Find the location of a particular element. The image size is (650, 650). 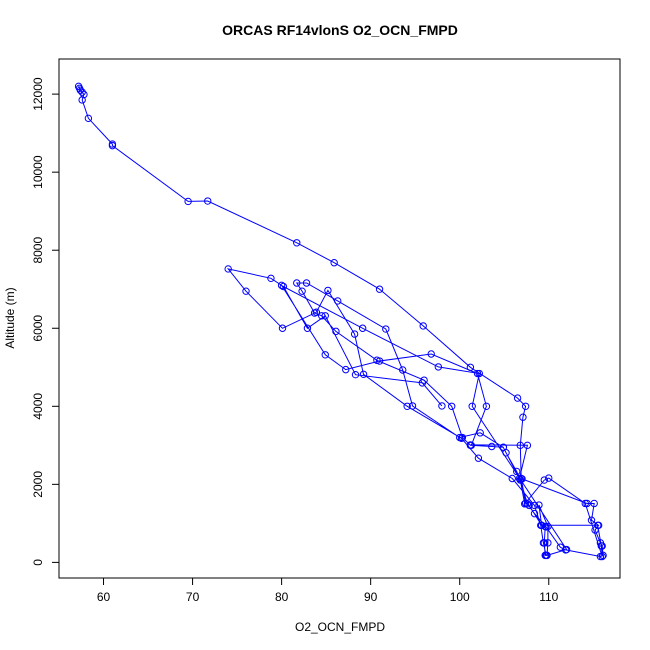

x-tick-label: 80 is located at coordinates (282, 597).